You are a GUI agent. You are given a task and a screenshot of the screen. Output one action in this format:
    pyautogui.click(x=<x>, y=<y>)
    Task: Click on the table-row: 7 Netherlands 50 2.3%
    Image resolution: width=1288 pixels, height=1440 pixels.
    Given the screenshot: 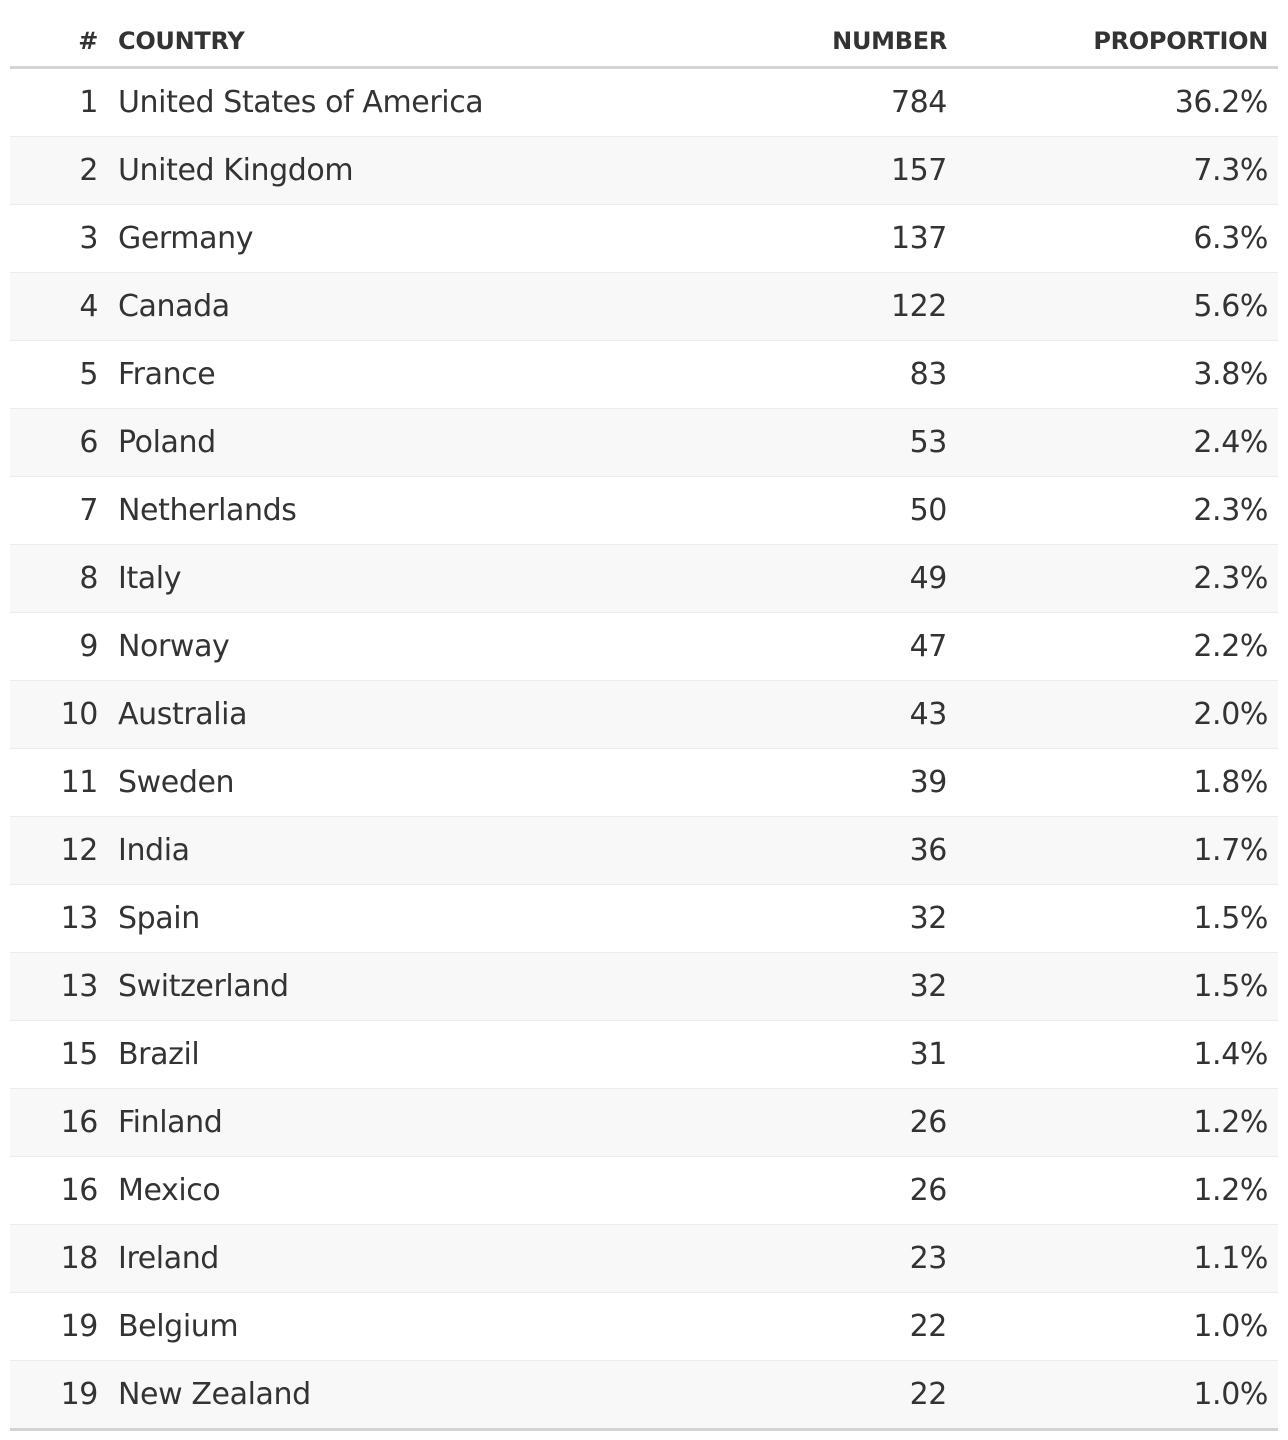 What is the action you would take?
    pyautogui.click(x=644, y=511)
    